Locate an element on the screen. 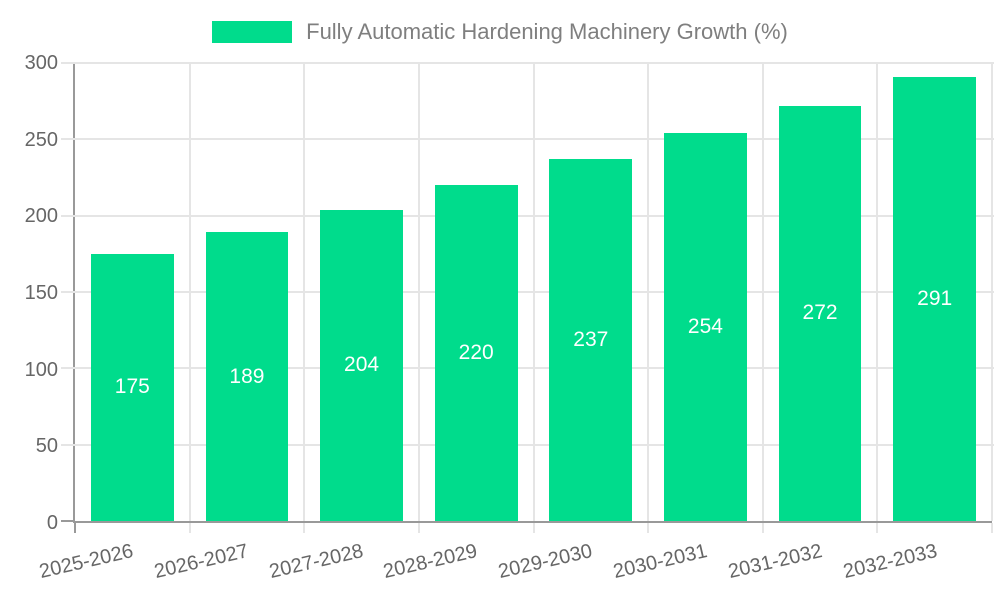 The image size is (1000, 600). bar: 254 is located at coordinates (705, 327).